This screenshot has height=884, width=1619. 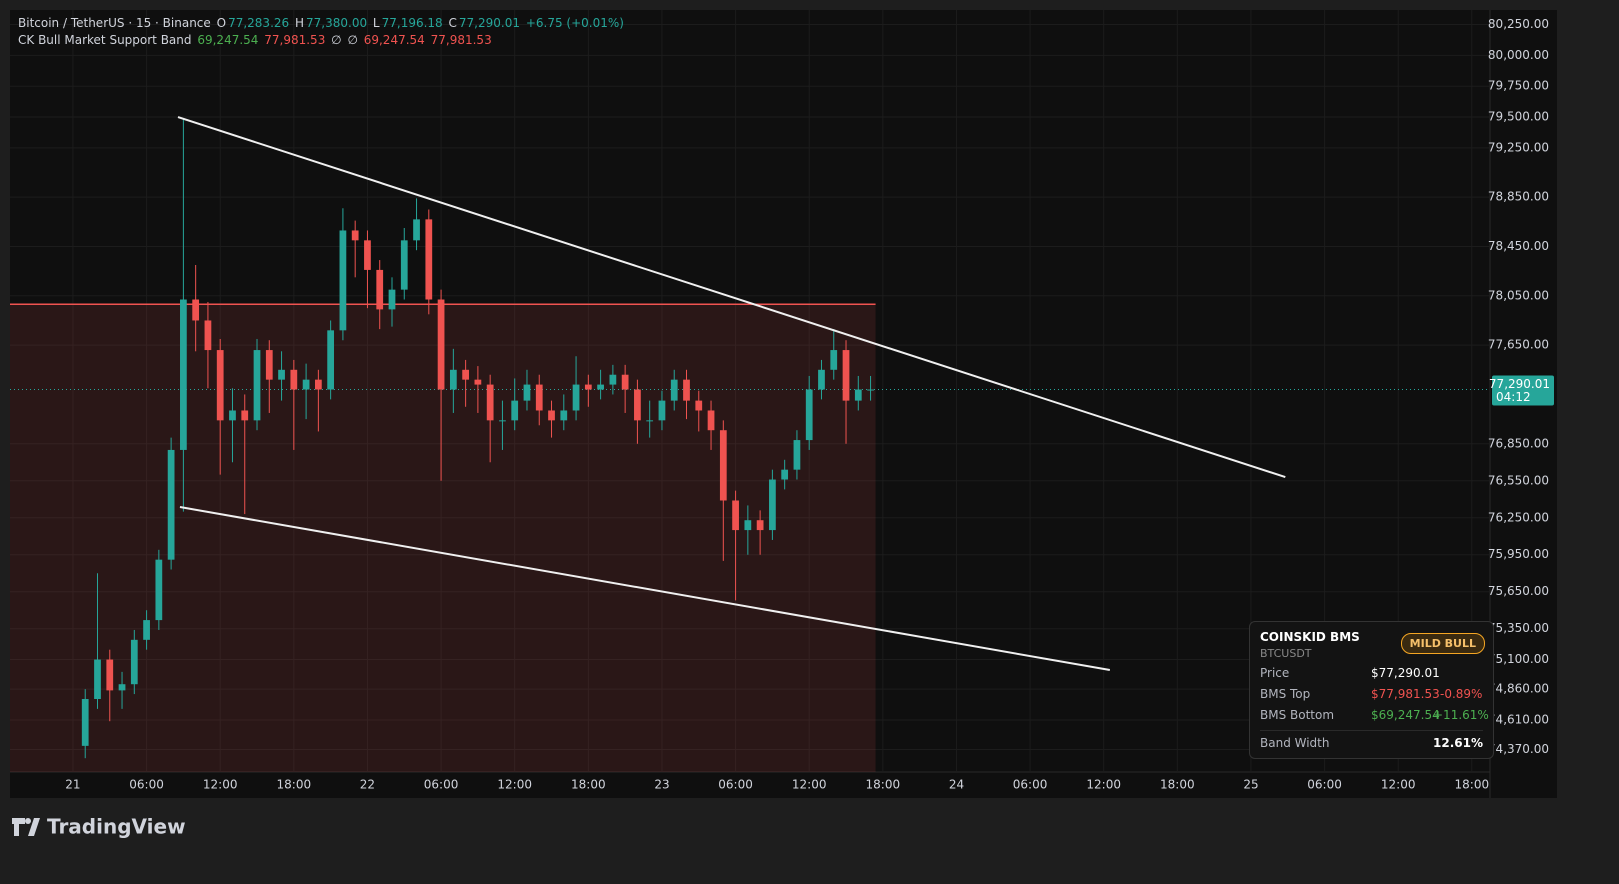 What do you see at coordinates (1518, 55) in the screenshot?
I see `y-tick-label: 80,000.00` at bounding box center [1518, 55].